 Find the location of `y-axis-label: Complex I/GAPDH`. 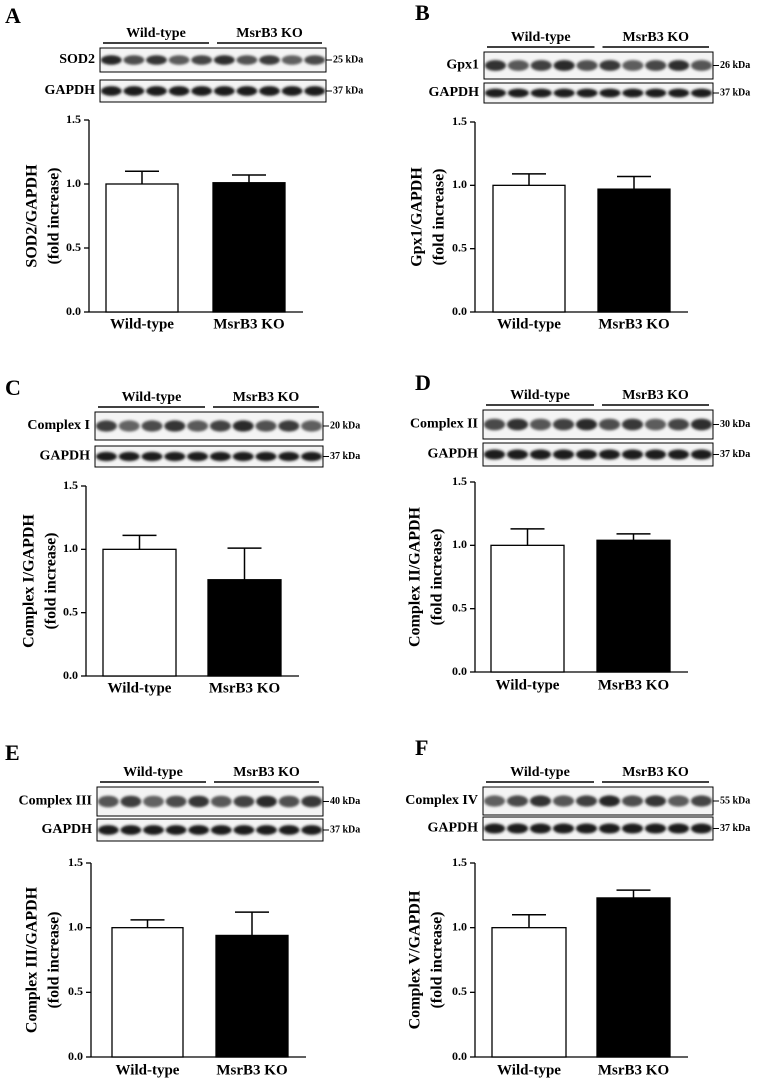

y-axis-label: Complex I/GAPDH is located at coordinates (29, 581).